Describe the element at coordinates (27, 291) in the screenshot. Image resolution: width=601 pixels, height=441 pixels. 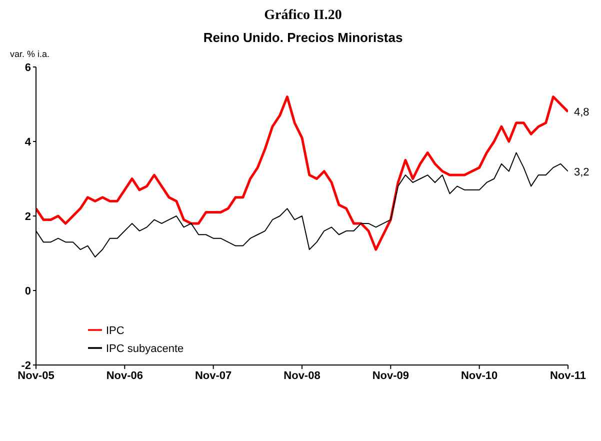
I see `y-tick-label: 0` at that location.